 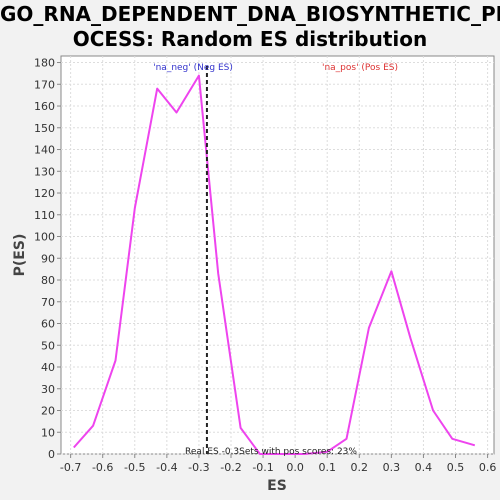 What do you see at coordinates (48, 411) in the screenshot?
I see `y-tick-label: 20` at bounding box center [48, 411].